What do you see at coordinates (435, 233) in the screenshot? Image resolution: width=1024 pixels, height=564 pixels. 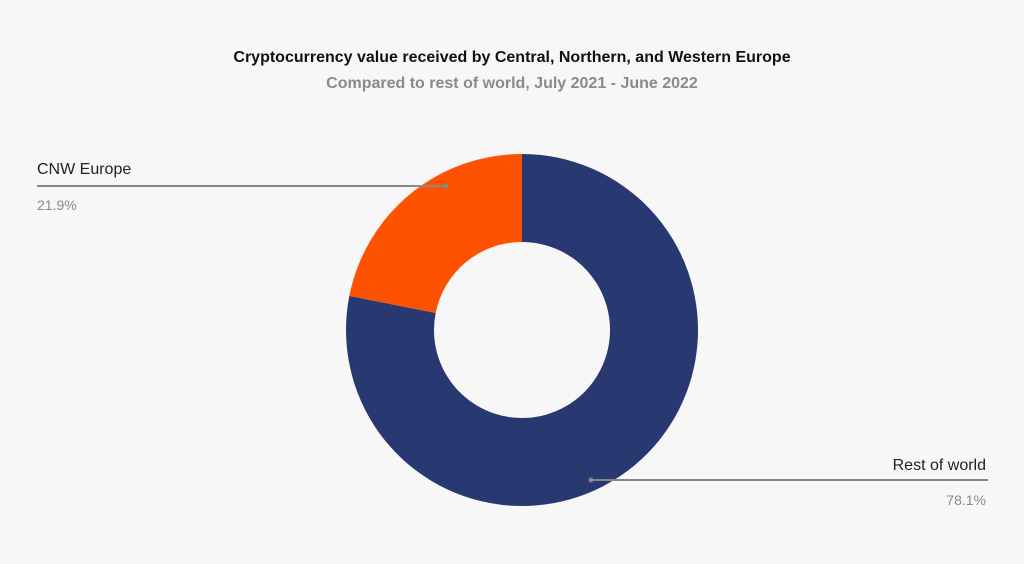 I see `slice-cnw-europe` at bounding box center [435, 233].